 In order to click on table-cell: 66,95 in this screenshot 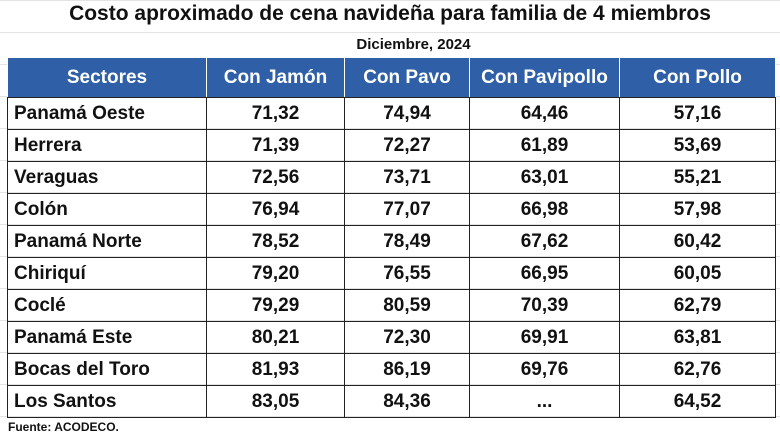, I will do `click(544, 273)`.